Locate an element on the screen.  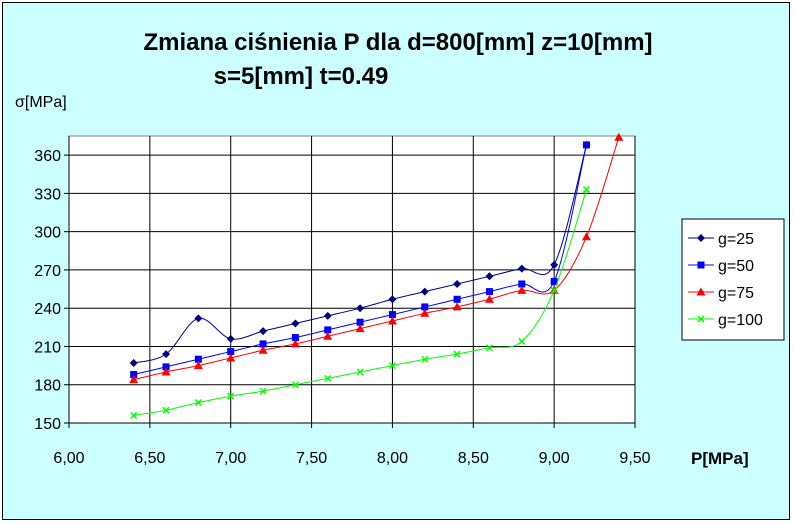
legend-entry: g=75 is located at coordinates (721, 293).